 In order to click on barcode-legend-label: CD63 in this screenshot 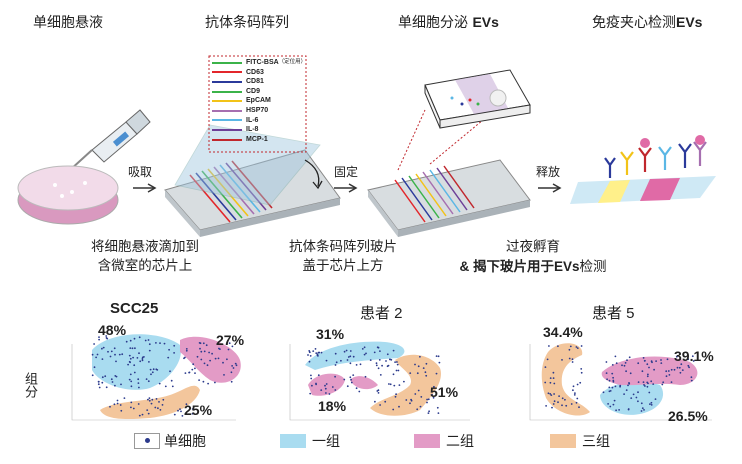, I will do `click(255, 72)`.